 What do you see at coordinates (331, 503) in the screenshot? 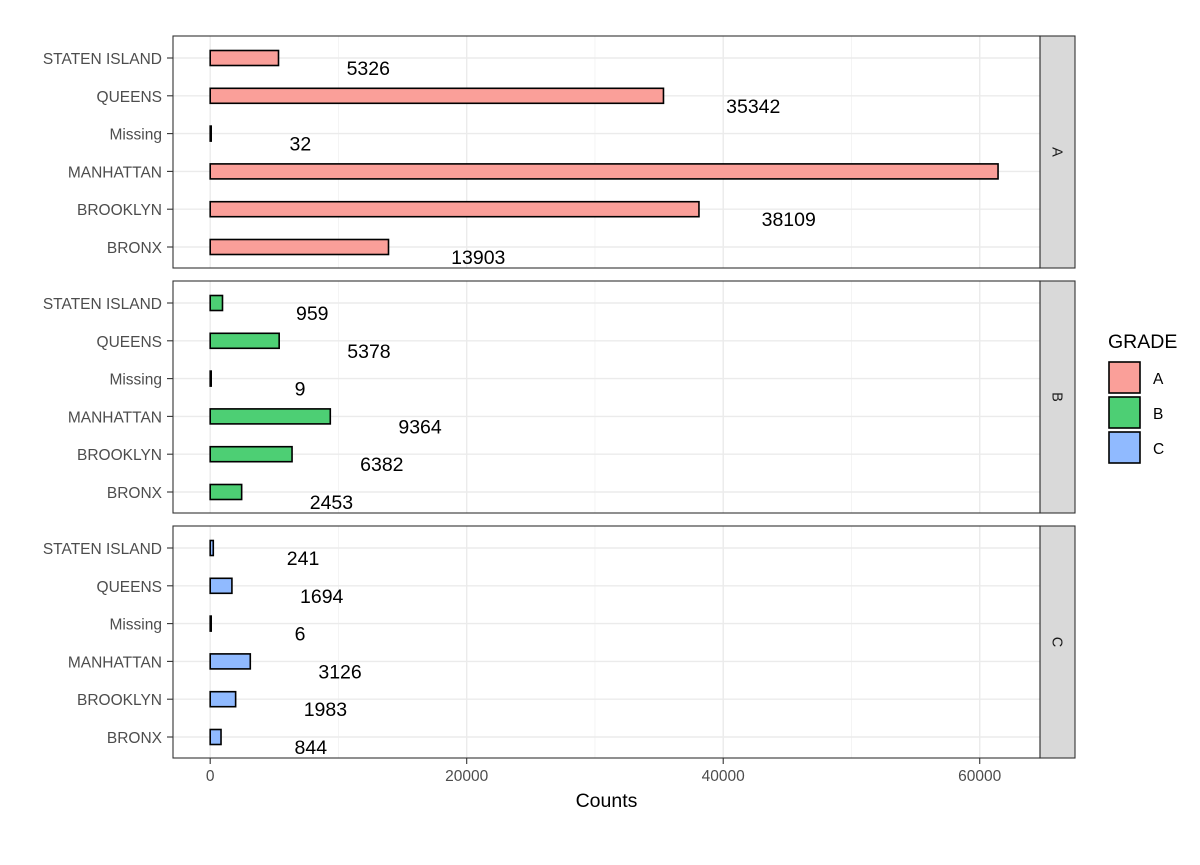
I see `data-label: 2453` at bounding box center [331, 503].